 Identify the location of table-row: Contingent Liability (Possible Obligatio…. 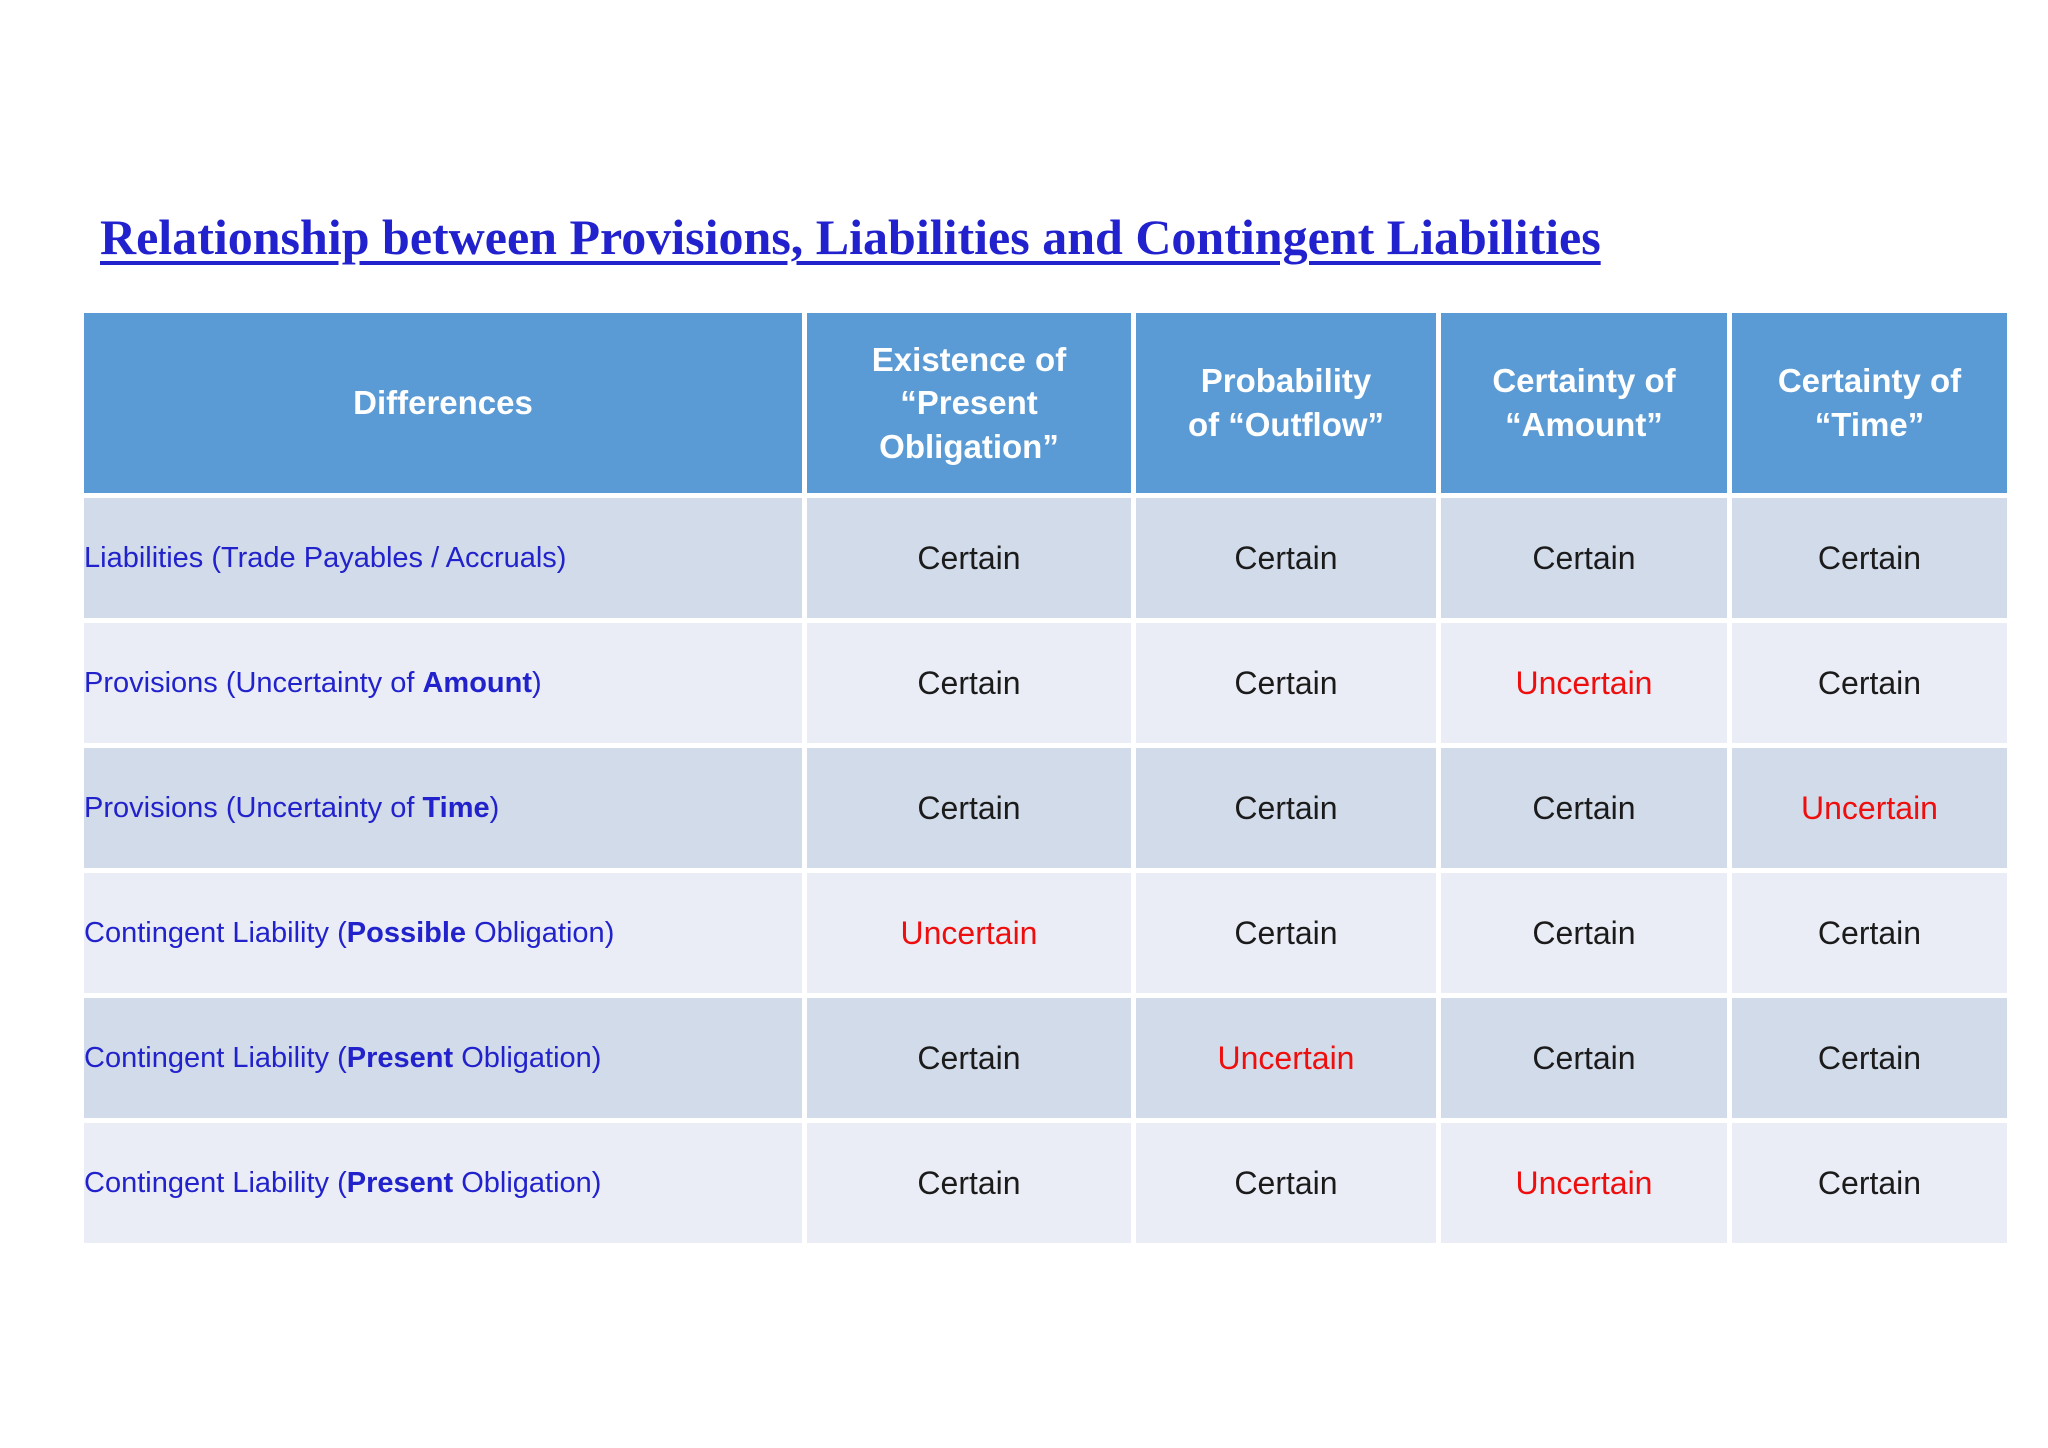
(1045, 933).